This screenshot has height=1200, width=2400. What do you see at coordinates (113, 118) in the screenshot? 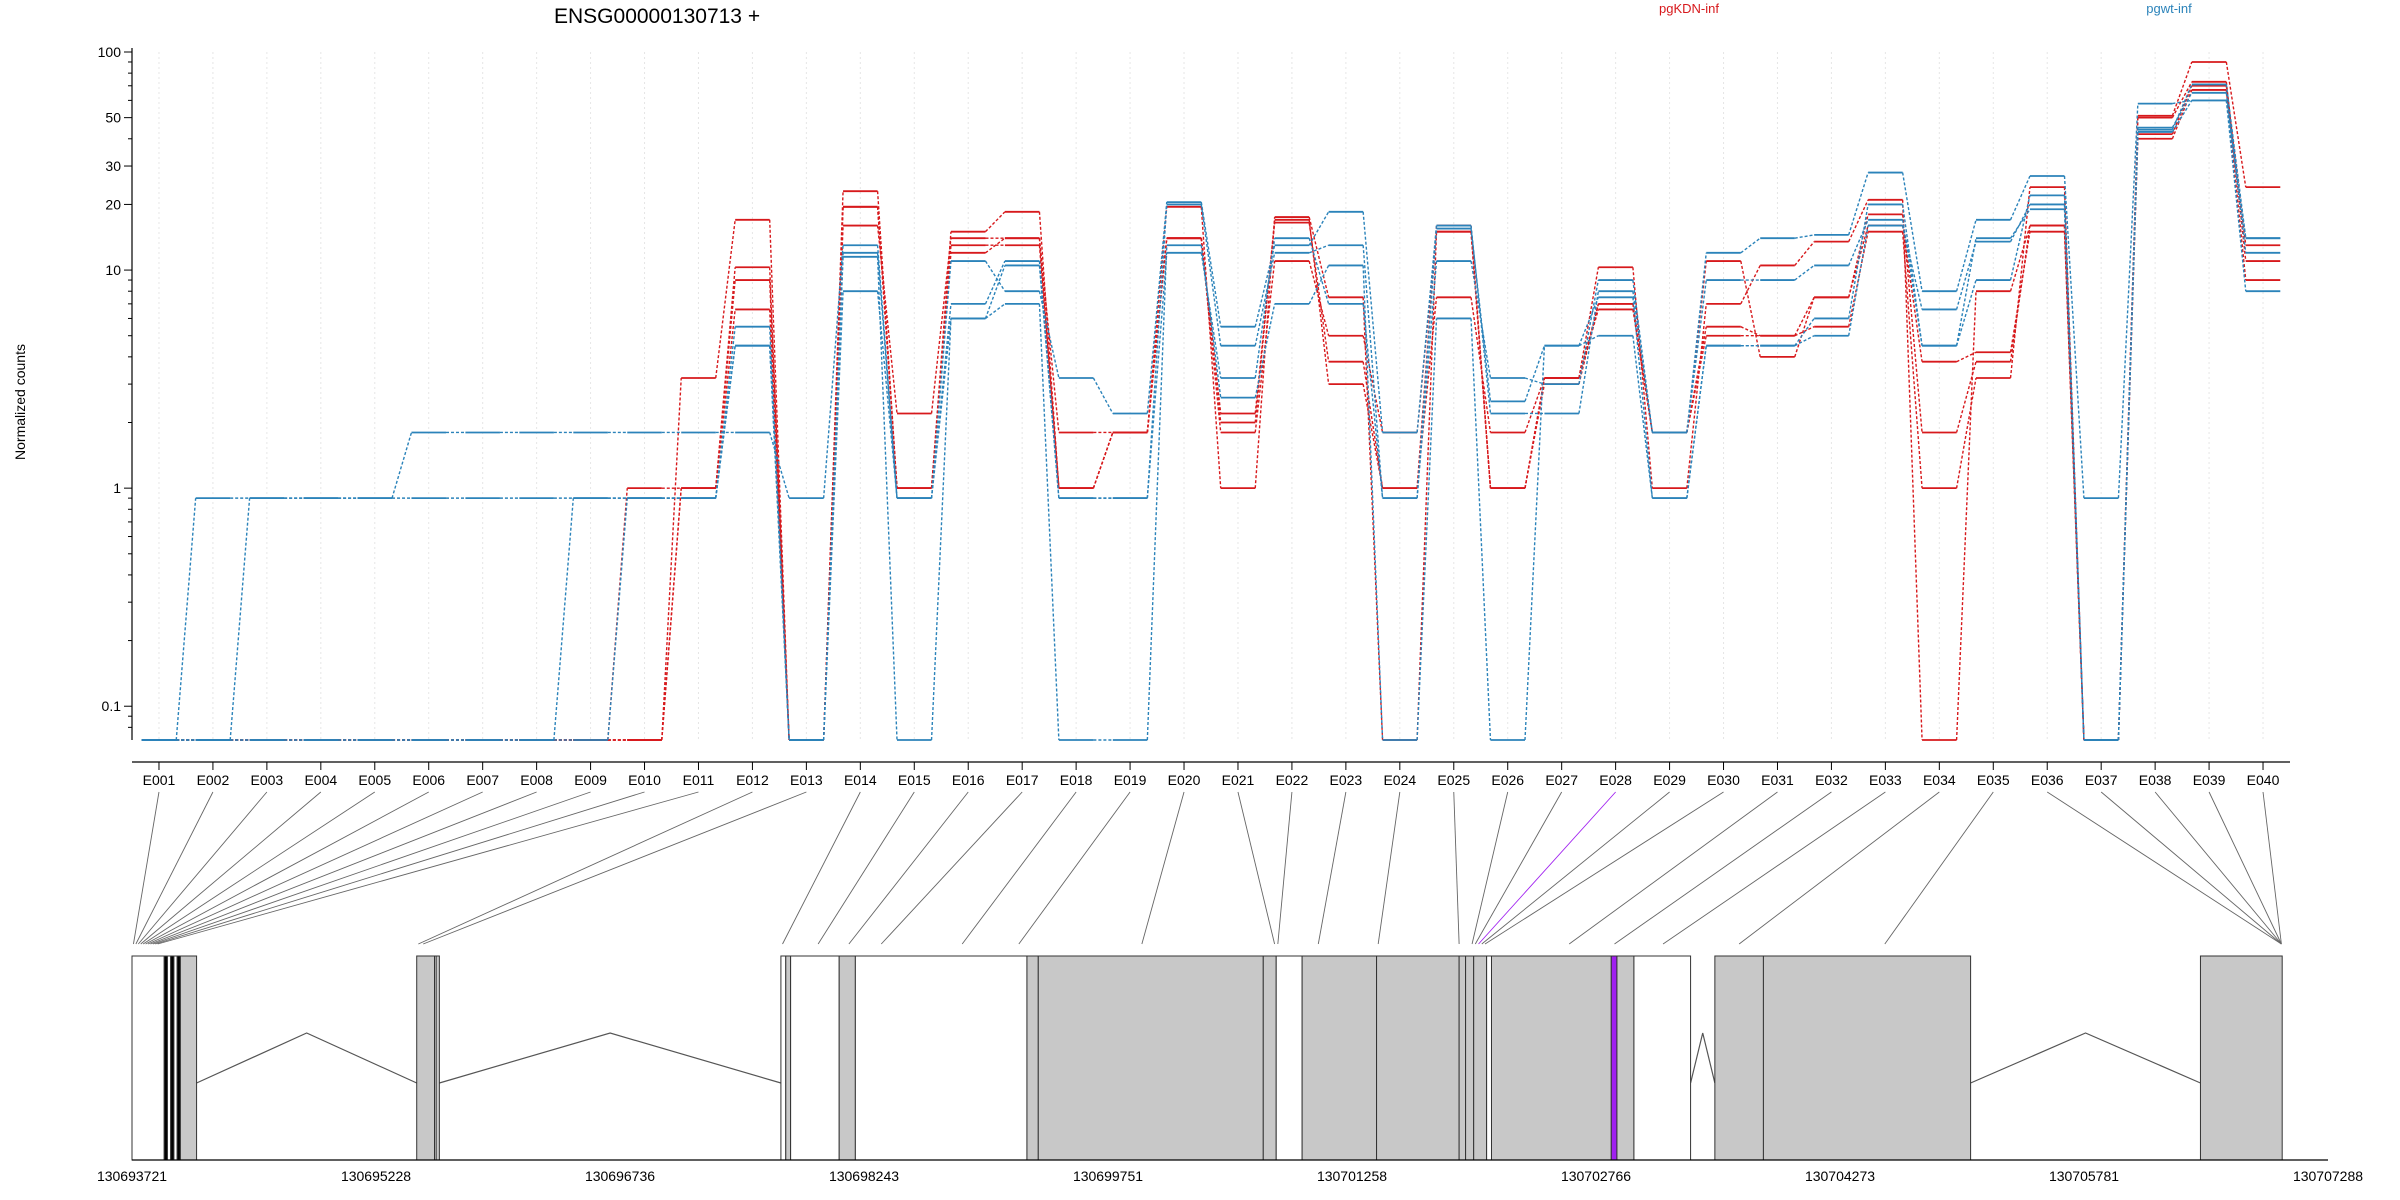
I see `y-tick-label: 50` at bounding box center [113, 118].